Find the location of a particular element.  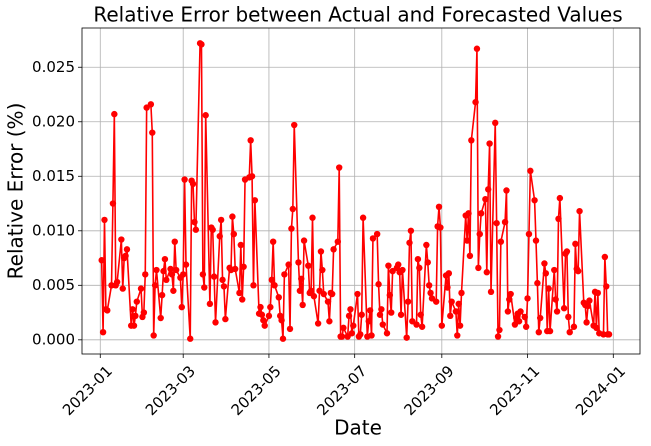

x-tick-label: 2023-03 is located at coordinates (170, 390).